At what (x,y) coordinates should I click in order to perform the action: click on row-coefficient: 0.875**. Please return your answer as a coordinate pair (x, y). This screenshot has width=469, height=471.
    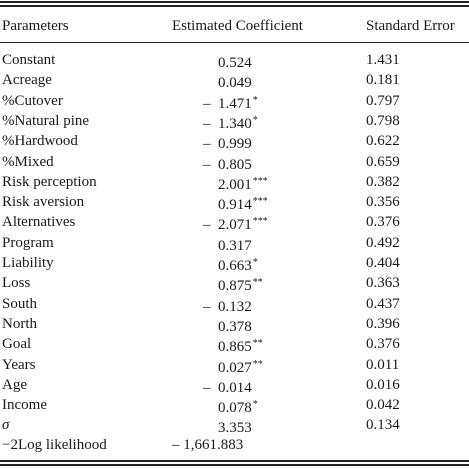
    Looking at the image, I should click on (273, 284).